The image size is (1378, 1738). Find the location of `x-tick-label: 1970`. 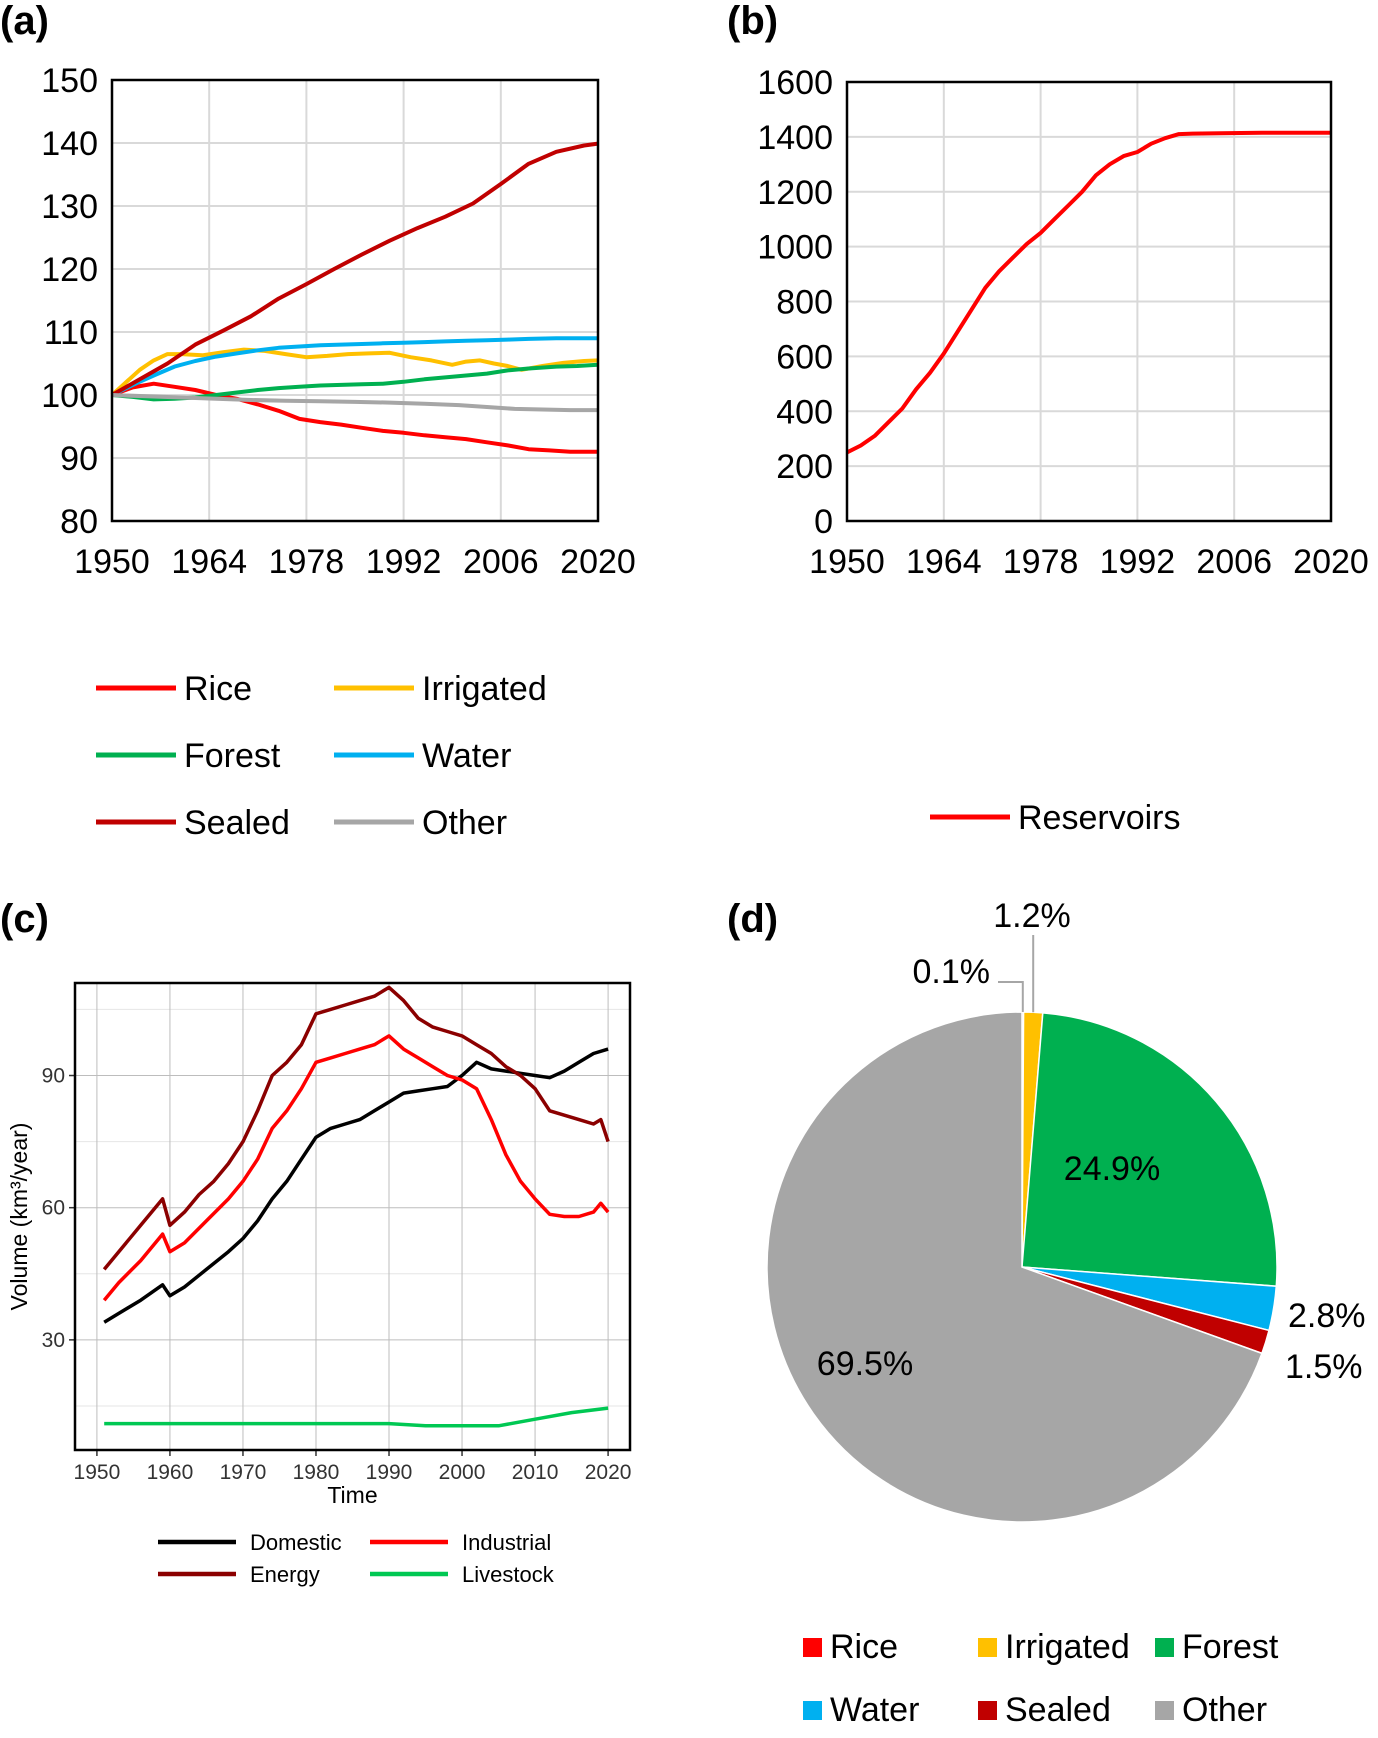

x-tick-label: 1970 is located at coordinates (243, 1472).